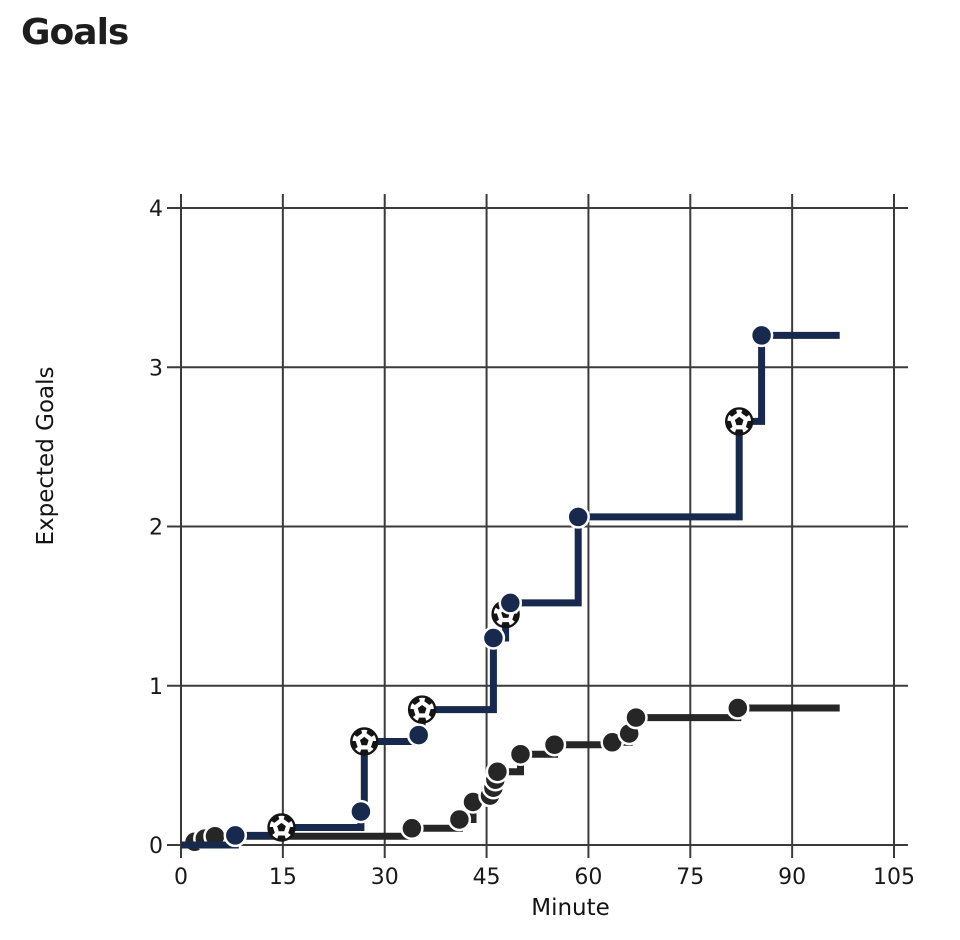 The image size is (960, 940). I want to click on y-tick-label: 1, so click(156, 687).